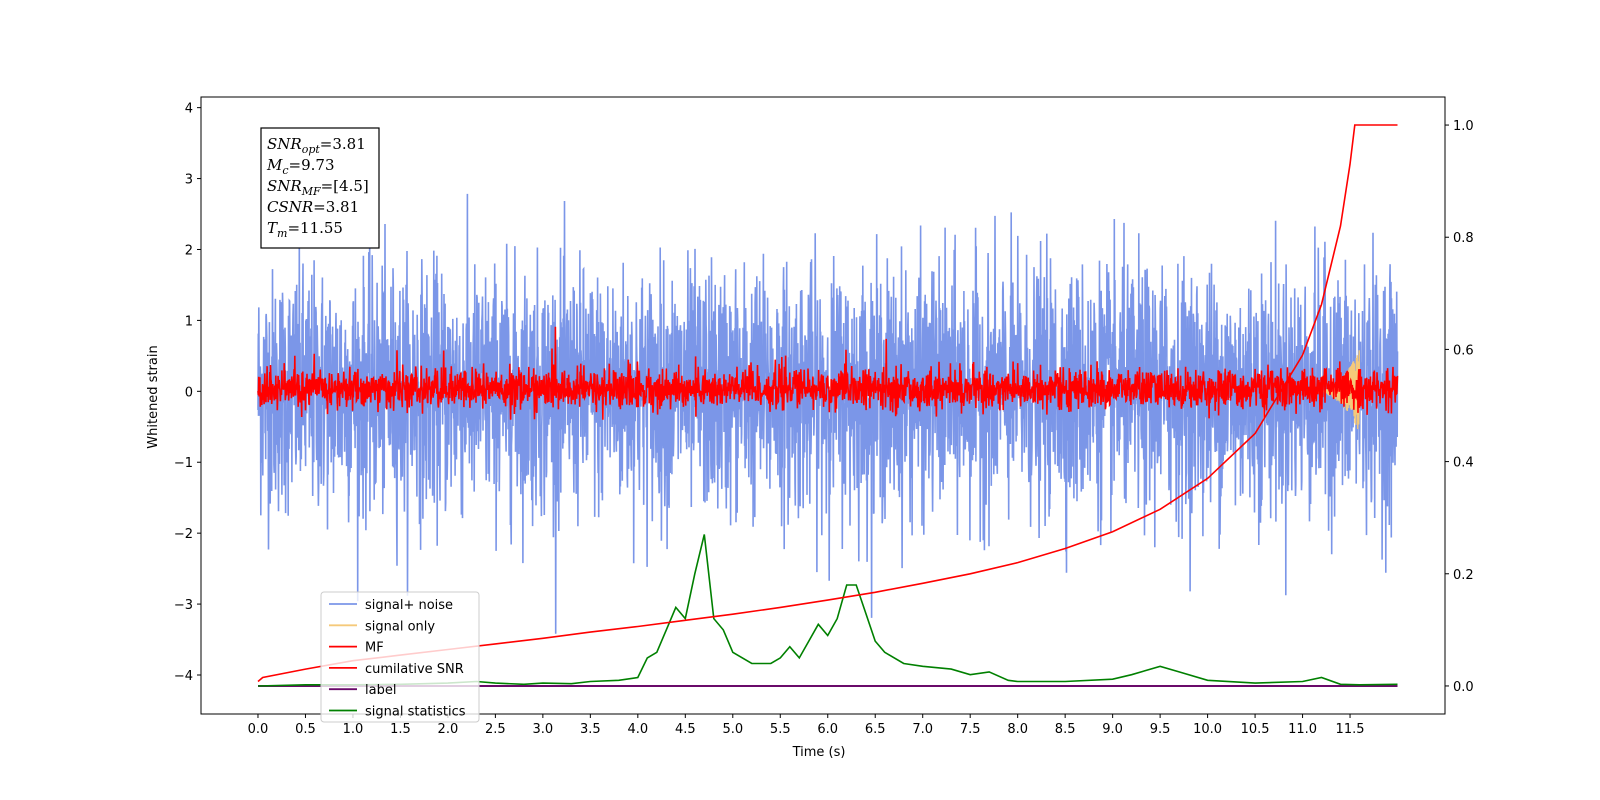  Describe the element at coordinates (1463, 350) in the screenshot. I see `y-right-tick-label: 0.6` at that location.